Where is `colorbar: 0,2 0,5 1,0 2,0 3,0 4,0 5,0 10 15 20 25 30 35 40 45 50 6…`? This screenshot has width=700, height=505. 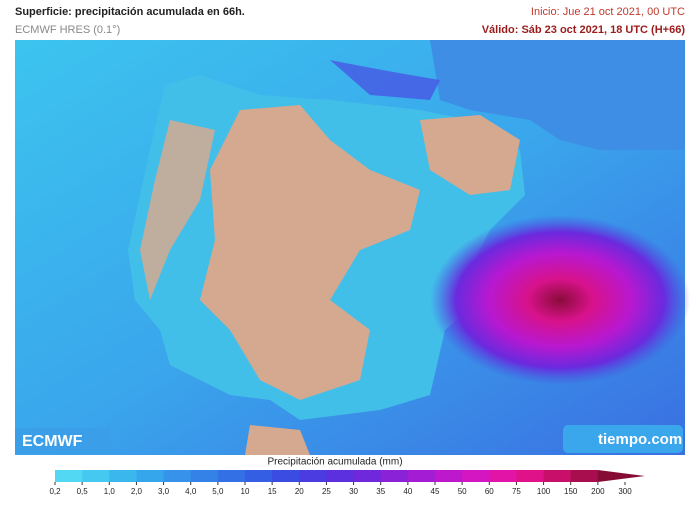
colorbar: 0,2 0,5 1,0 2,0 3,0 4,0 5,0 10 15 20 25 30 35 40 45 50 6… is located at coordinates (347, 483).